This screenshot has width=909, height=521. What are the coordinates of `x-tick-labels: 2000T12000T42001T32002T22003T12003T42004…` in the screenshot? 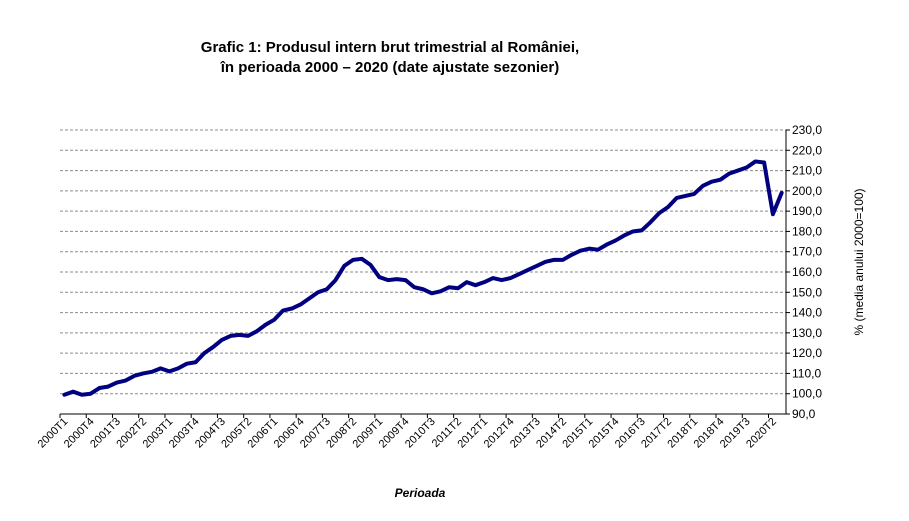 It's located at (407, 433).